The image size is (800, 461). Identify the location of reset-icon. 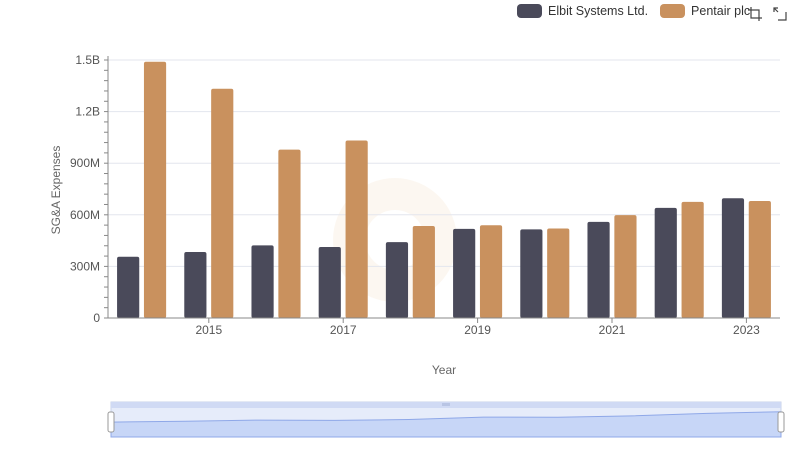
(780, 14).